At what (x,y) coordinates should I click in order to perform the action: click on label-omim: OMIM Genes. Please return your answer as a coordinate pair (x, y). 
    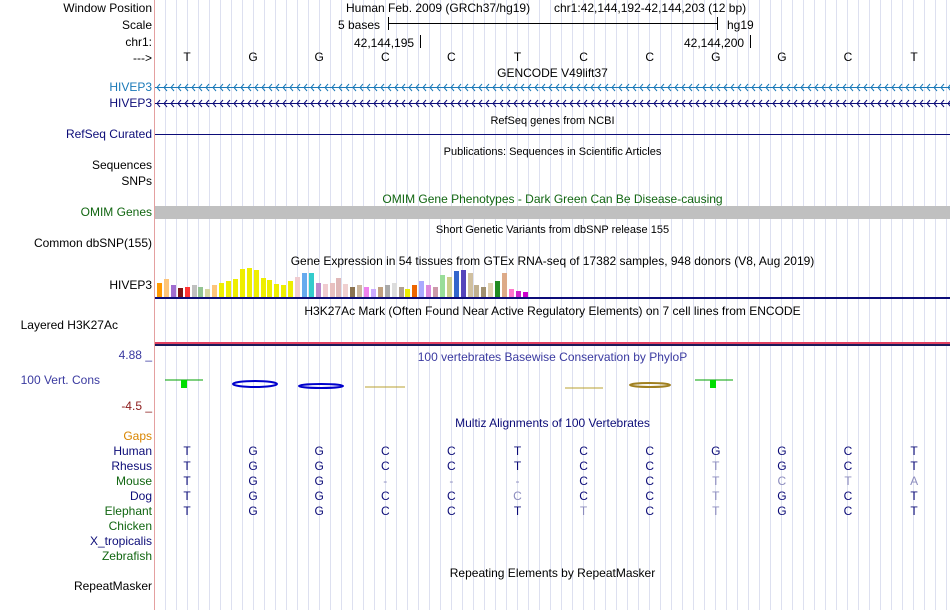
    Looking at the image, I should click on (116, 212).